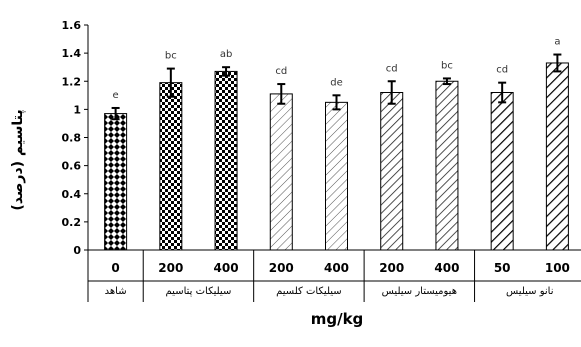  Describe the element at coordinates (419, 291) in the screenshot. I see `x-group-label: هیومیستار سیلیس` at that location.